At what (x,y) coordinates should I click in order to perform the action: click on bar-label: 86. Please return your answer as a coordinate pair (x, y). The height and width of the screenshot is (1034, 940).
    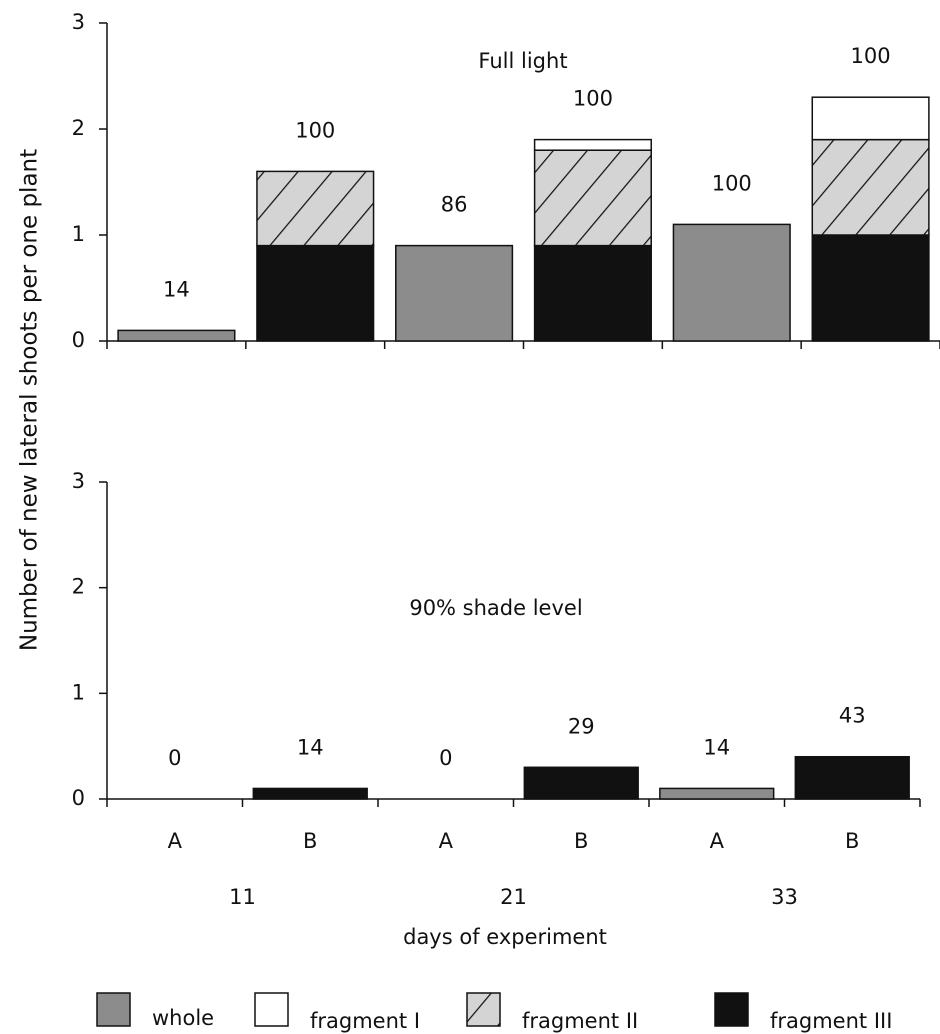
    Looking at the image, I should click on (454, 205).